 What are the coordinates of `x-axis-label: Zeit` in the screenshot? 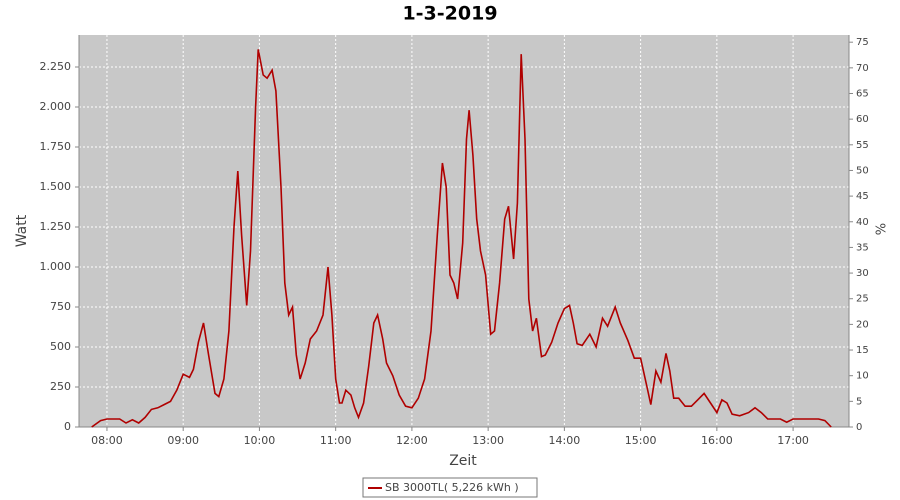 It's located at (463, 461).